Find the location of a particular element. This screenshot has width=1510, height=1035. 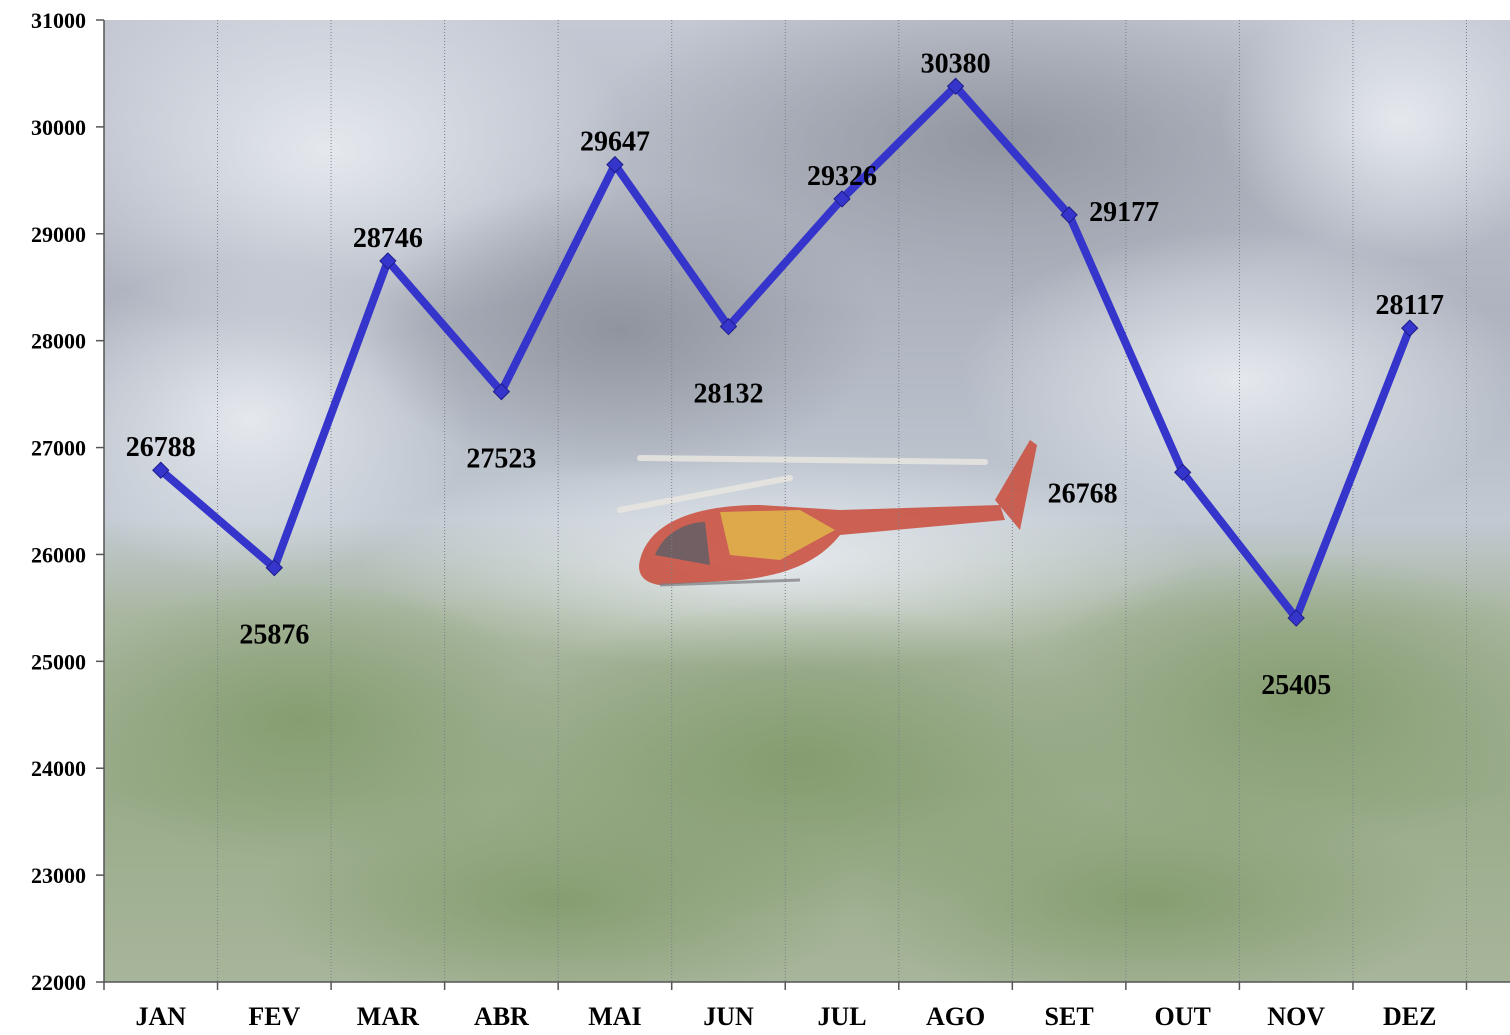

y-tick-label: 30000 is located at coordinates (58, 127).